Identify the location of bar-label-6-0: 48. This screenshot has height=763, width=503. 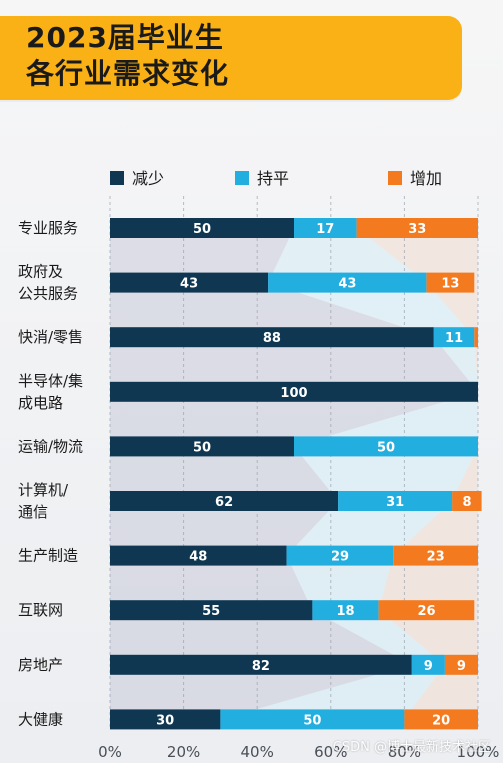
(198, 557).